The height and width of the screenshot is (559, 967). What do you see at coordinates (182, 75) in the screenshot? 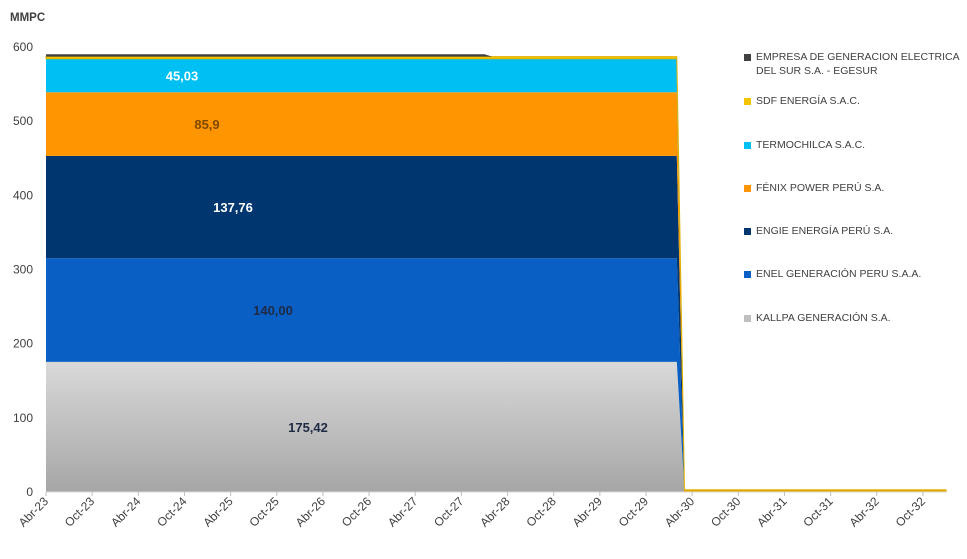
I see `data-label-termochilca-s-a-c: 45,03` at bounding box center [182, 75].